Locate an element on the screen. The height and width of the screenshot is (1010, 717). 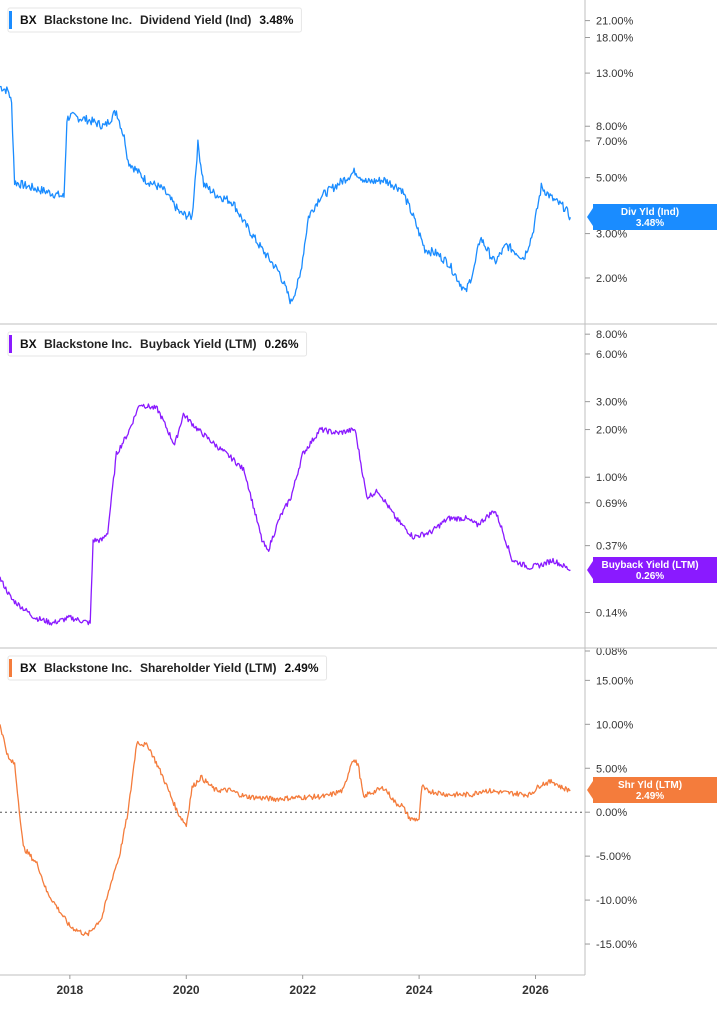
y-tick-label: 10.00% is located at coordinates (615, 725).